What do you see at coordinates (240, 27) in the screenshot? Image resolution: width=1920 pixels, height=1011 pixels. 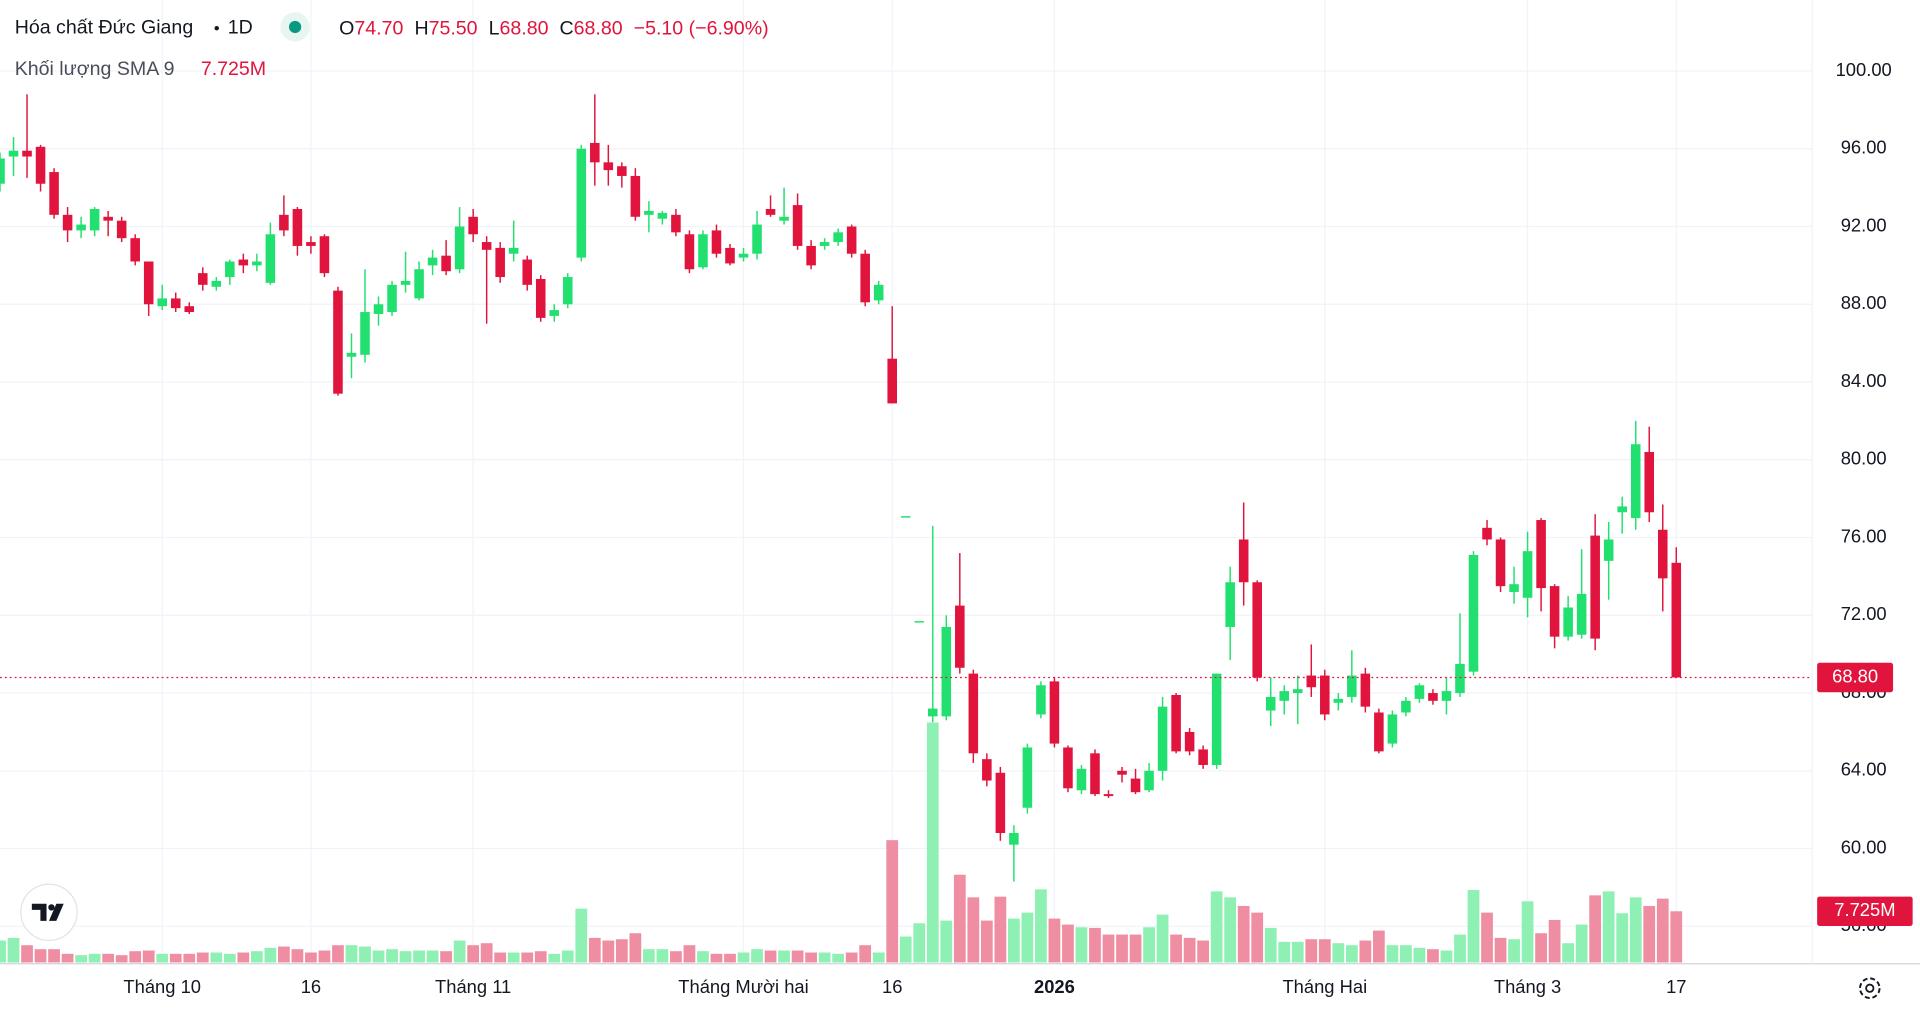 I see `interval: 1D` at bounding box center [240, 27].